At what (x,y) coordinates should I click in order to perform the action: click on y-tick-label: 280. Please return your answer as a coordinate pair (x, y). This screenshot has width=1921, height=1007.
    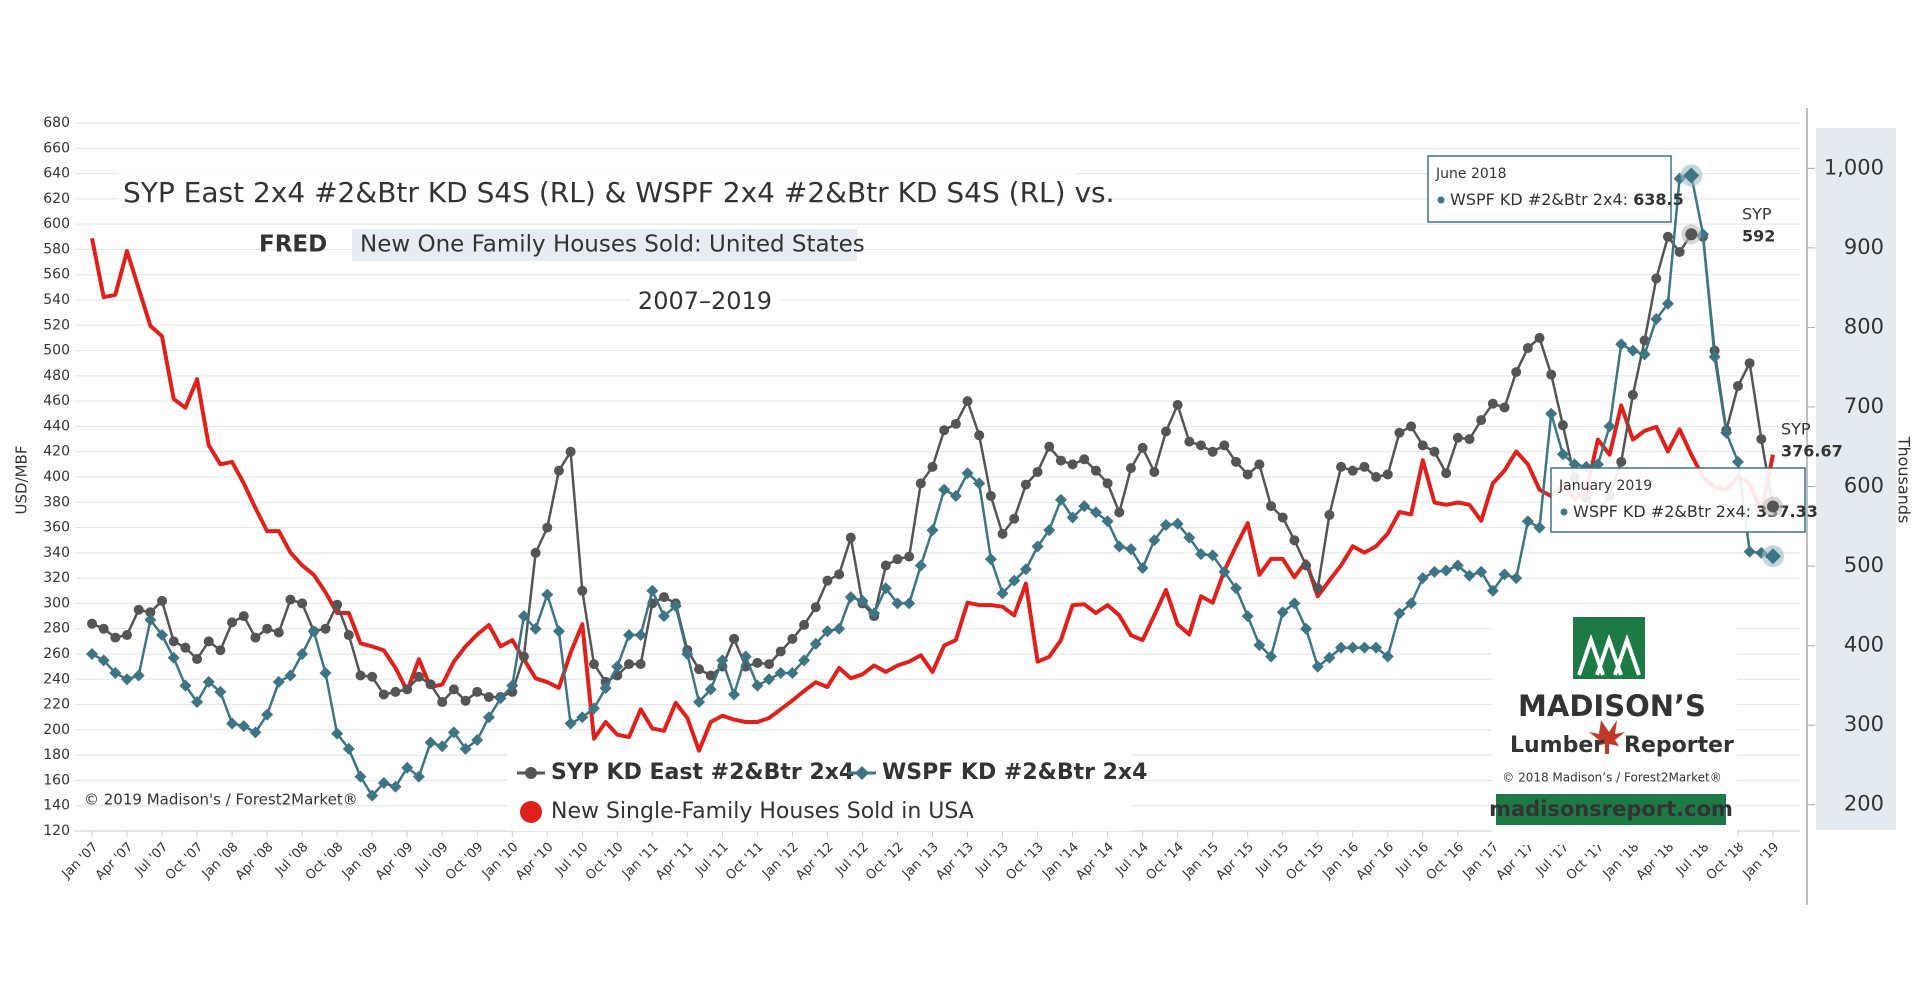
    Looking at the image, I should click on (56, 629).